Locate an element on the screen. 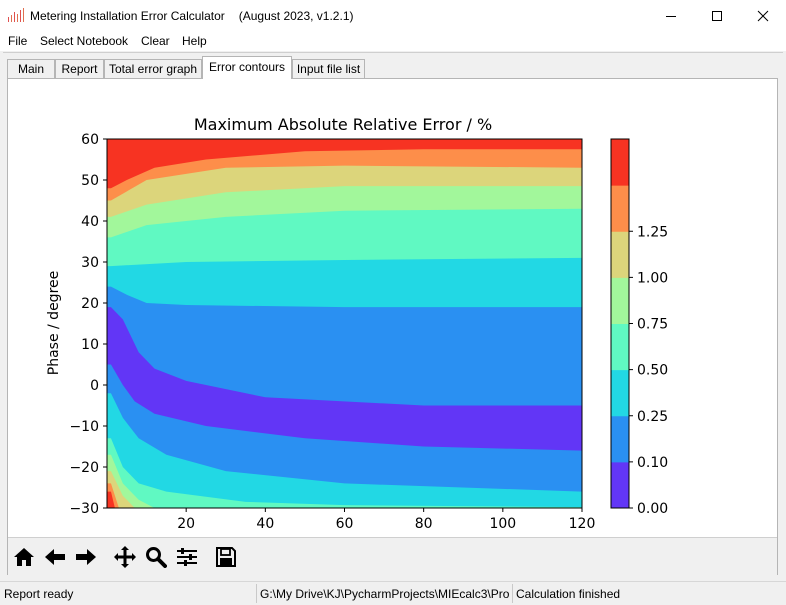 The width and height of the screenshot is (786, 605). back-arrow-icon is located at coordinates (55, 557).